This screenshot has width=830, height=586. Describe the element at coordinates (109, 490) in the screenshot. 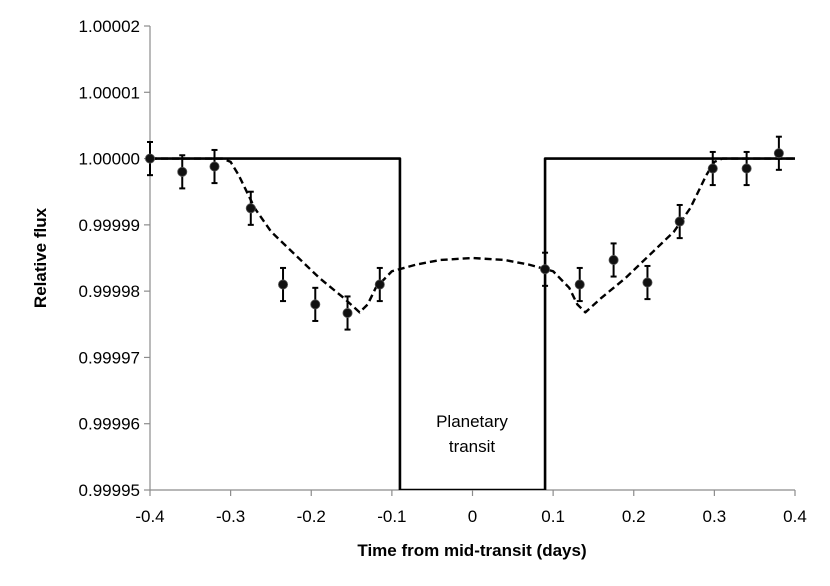

I see `y-tick-label: 0.99995` at that location.